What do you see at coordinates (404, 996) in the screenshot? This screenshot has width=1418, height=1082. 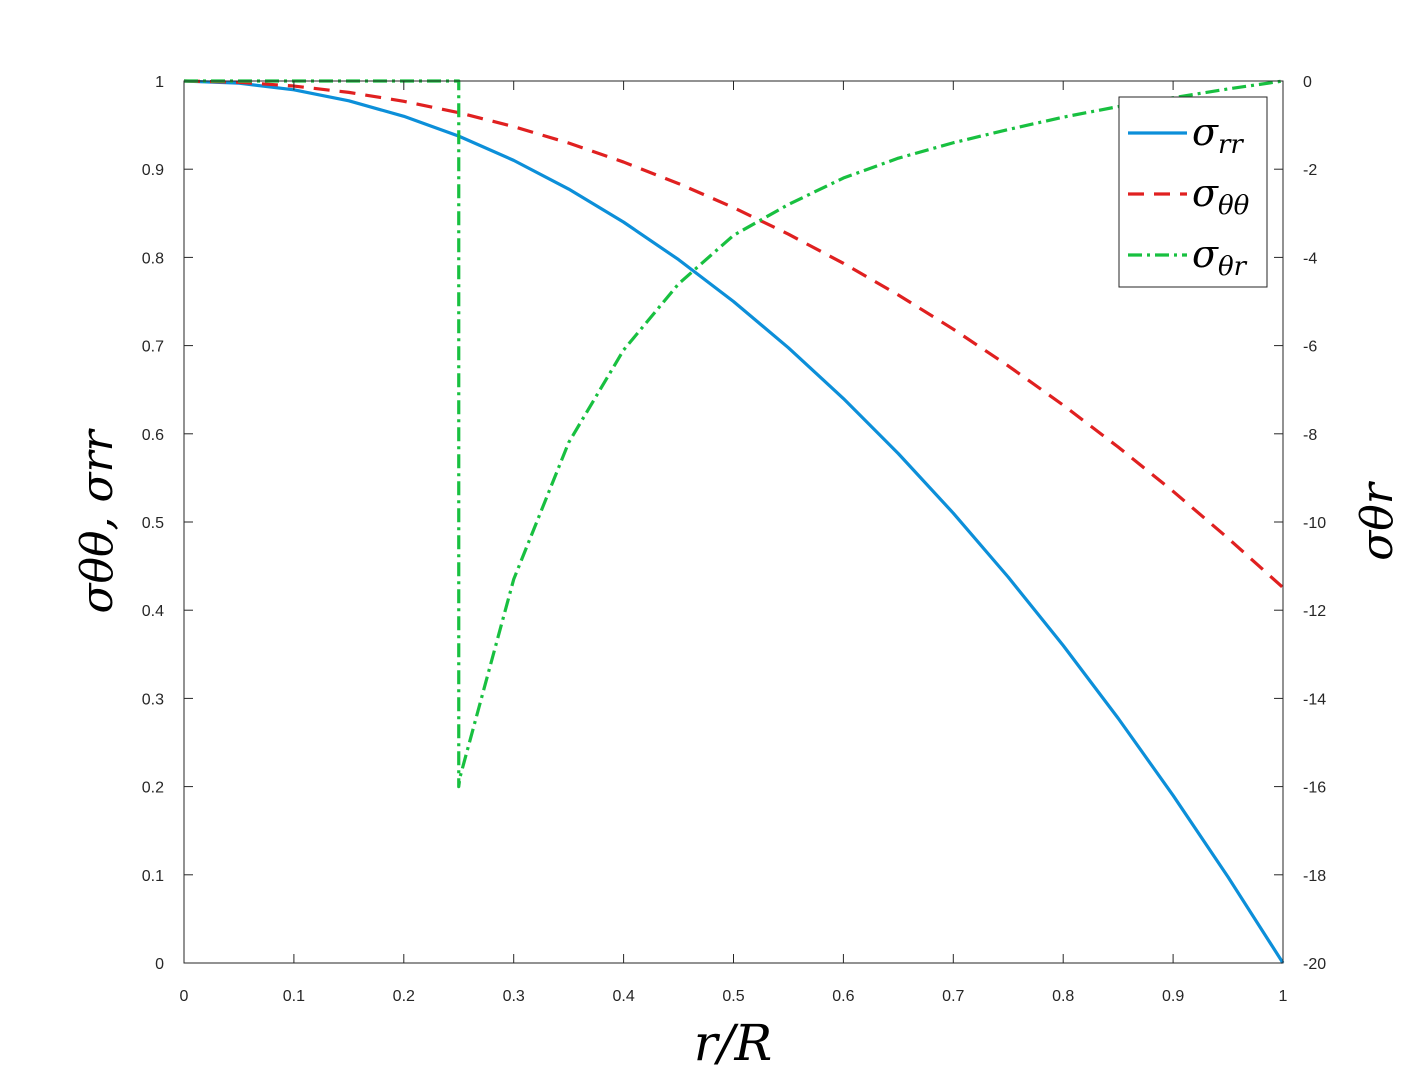 I see `x-tick-label: 0.2` at bounding box center [404, 996].